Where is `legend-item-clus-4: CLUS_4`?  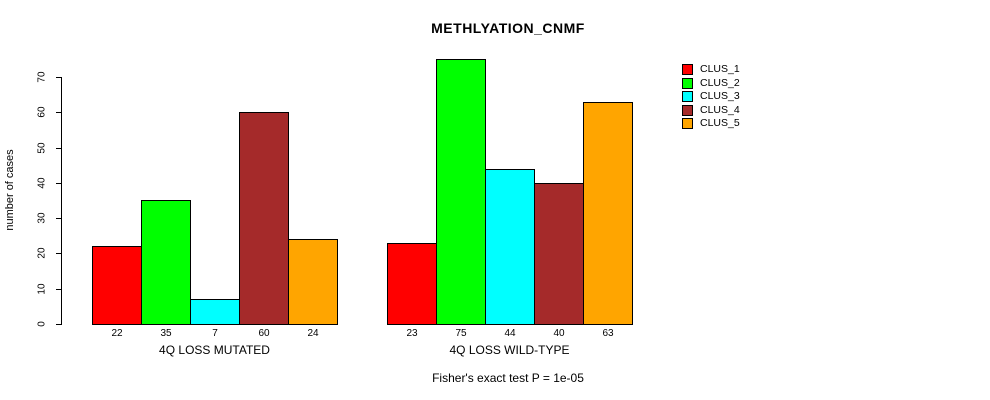
legend-item-clus-4: CLUS_4 is located at coordinates (711, 111).